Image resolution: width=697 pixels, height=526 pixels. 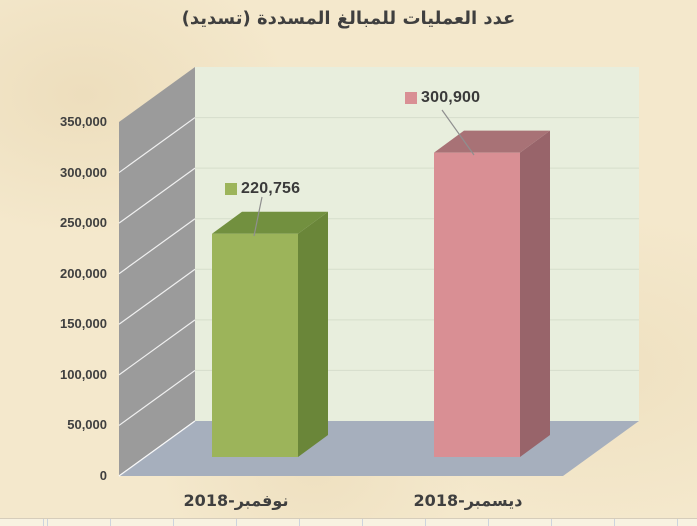 I want to click on bar-0-front-face, so click(x=255, y=345).